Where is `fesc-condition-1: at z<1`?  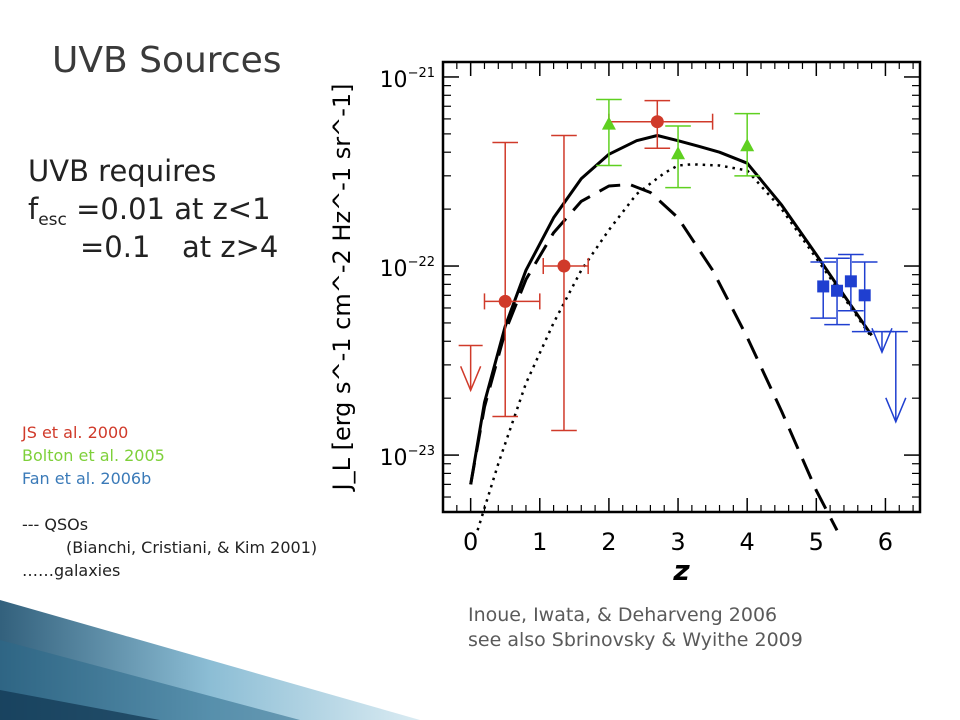
fesc-condition-1: at z<1 is located at coordinates (222, 209).